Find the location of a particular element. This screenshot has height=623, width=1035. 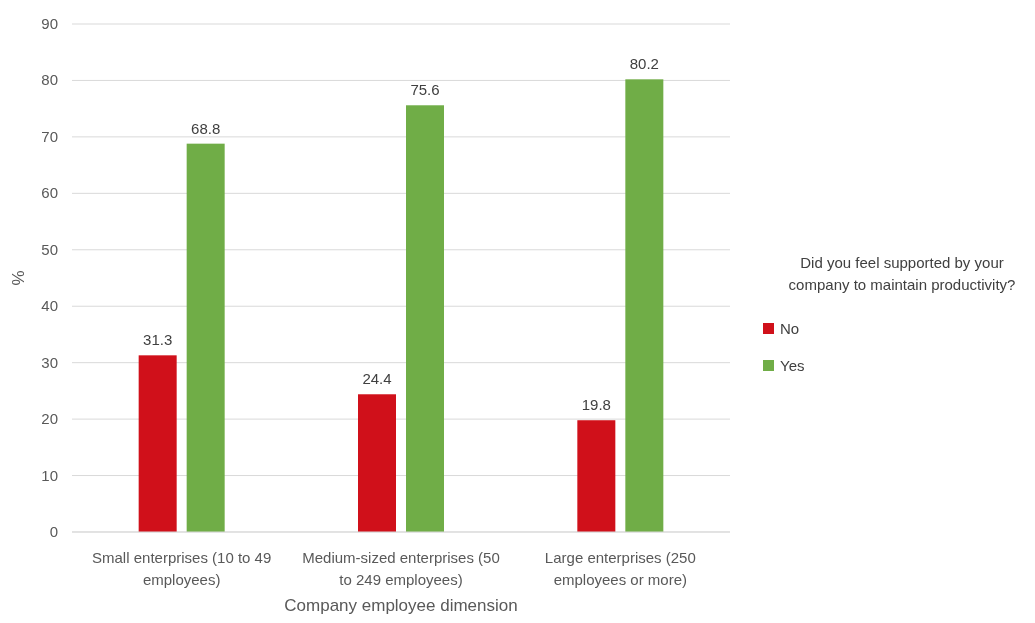

y-tick-label: 0 is located at coordinates (53, 531).